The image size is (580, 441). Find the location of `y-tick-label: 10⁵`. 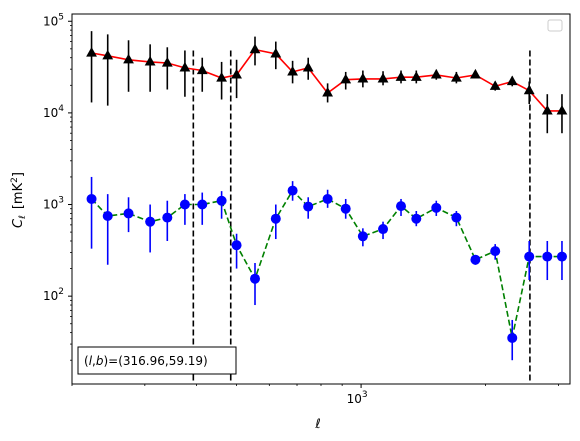

y-tick-label: 10⁵ is located at coordinates (53, 20).